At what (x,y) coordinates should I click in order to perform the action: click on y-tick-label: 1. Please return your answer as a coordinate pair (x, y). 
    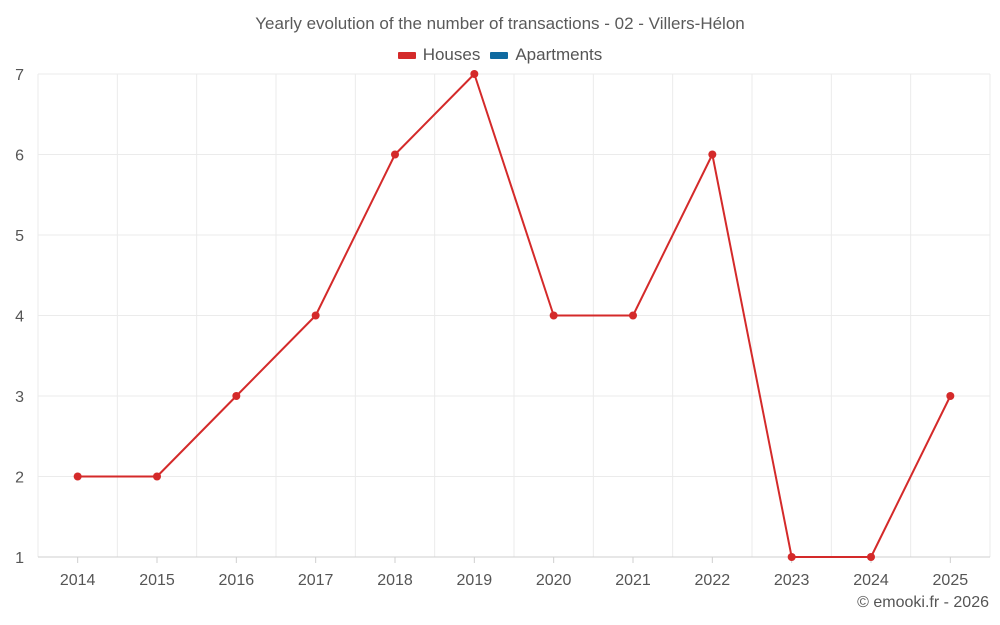
    Looking at the image, I should click on (19, 558).